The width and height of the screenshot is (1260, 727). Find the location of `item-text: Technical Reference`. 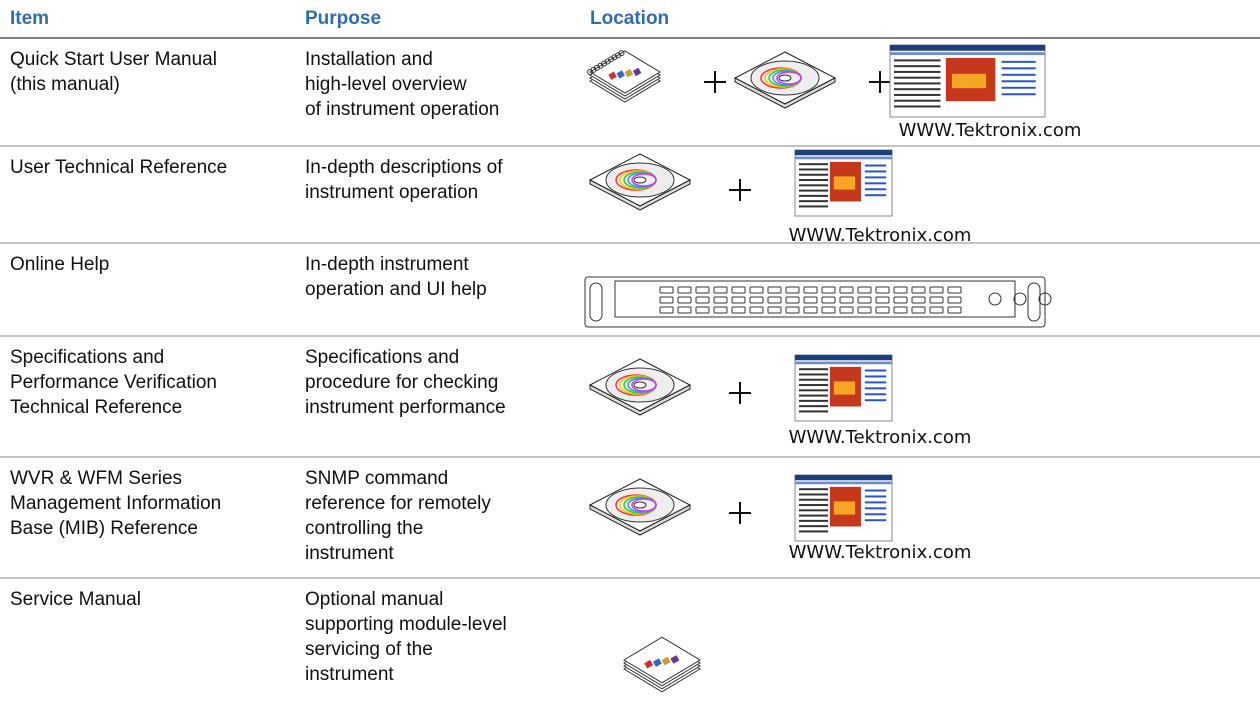

item-text: Technical Reference is located at coordinates (96, 407).